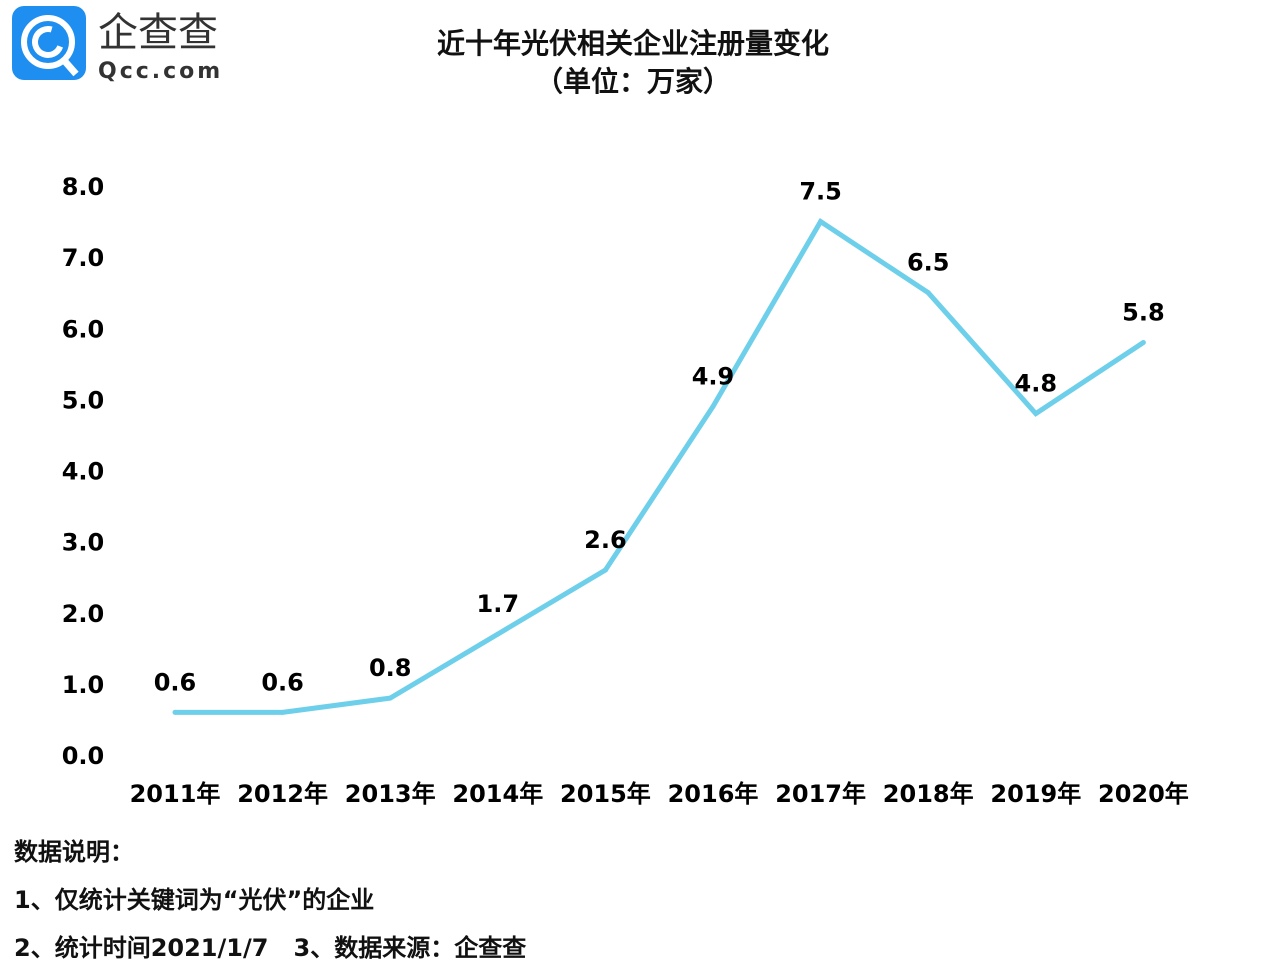  I want to click on data-label: 4.9, so click(713, 376).